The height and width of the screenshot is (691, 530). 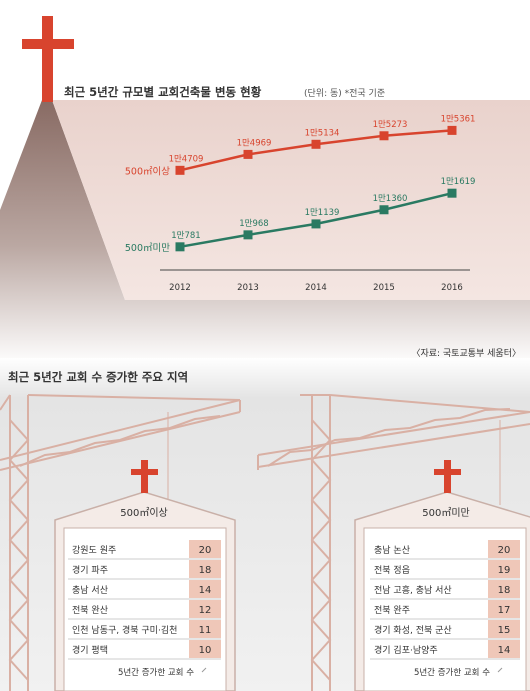 What do you see at coordinates (413, 590) in the screenshot?
I see `region-name: 전남 고흥, 충남 서산` at bounding box center [413, 590].